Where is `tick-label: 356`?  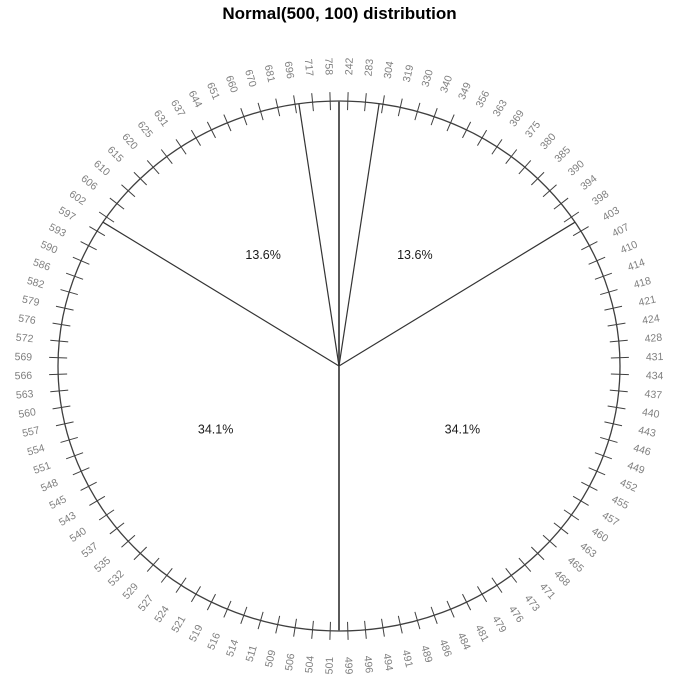
tick-label: 356 is located at coordinates (483, 99).